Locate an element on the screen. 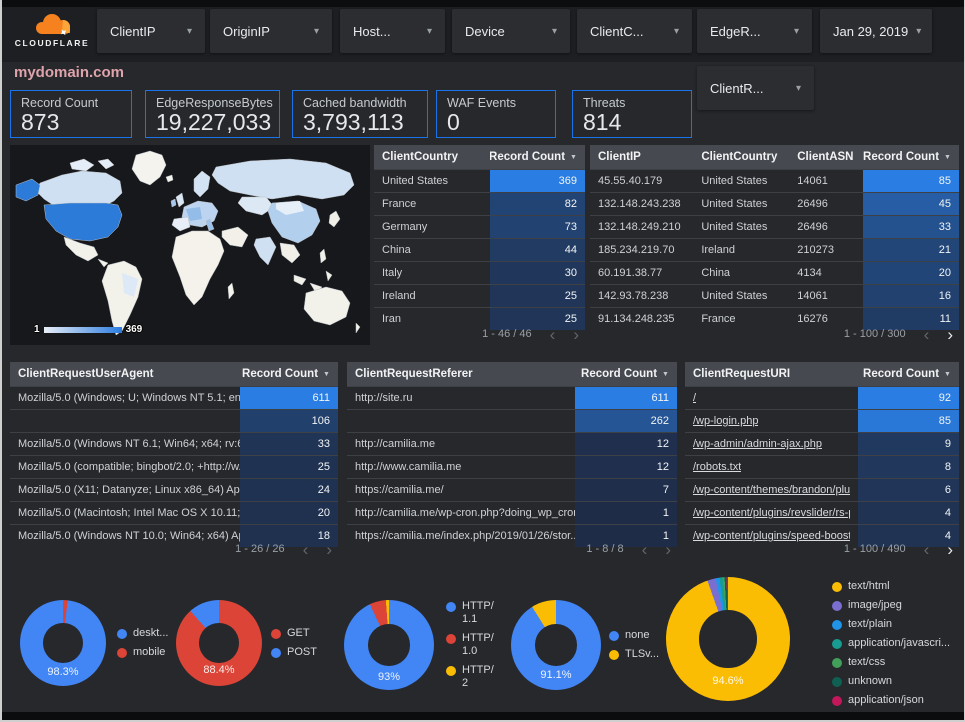 The width and height of the screenshot is (965, 722). page-title: mydomain.com is located at coordinates (69, 72).